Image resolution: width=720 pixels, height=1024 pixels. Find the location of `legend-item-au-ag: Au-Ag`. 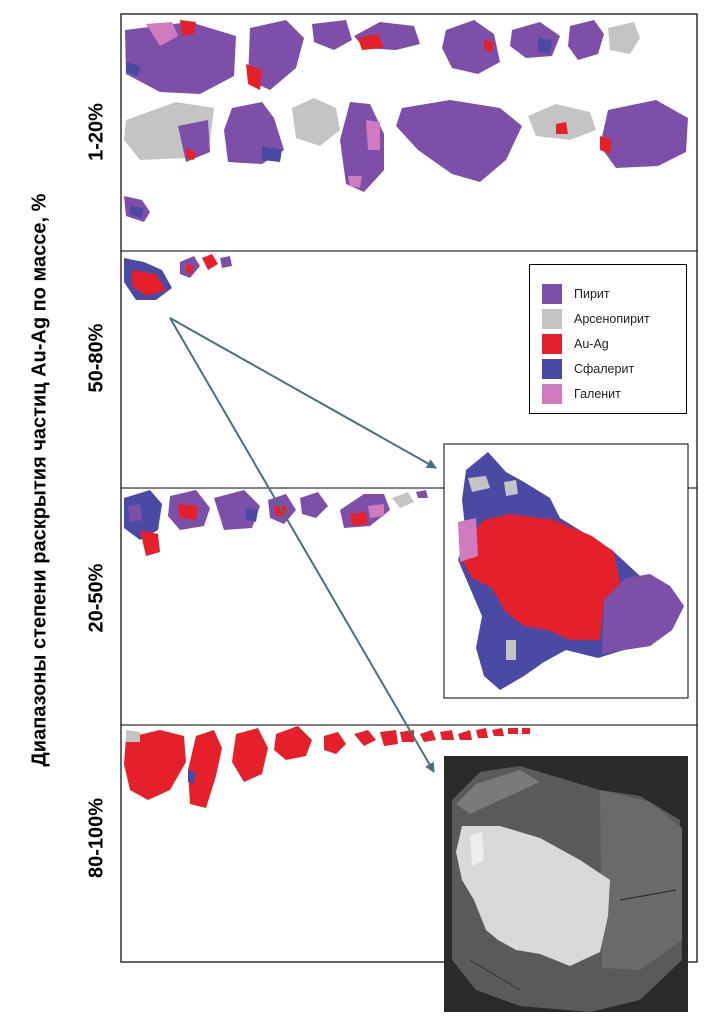

legend-item-au-ag: Au-Ag is located at coordinates (575, 344).